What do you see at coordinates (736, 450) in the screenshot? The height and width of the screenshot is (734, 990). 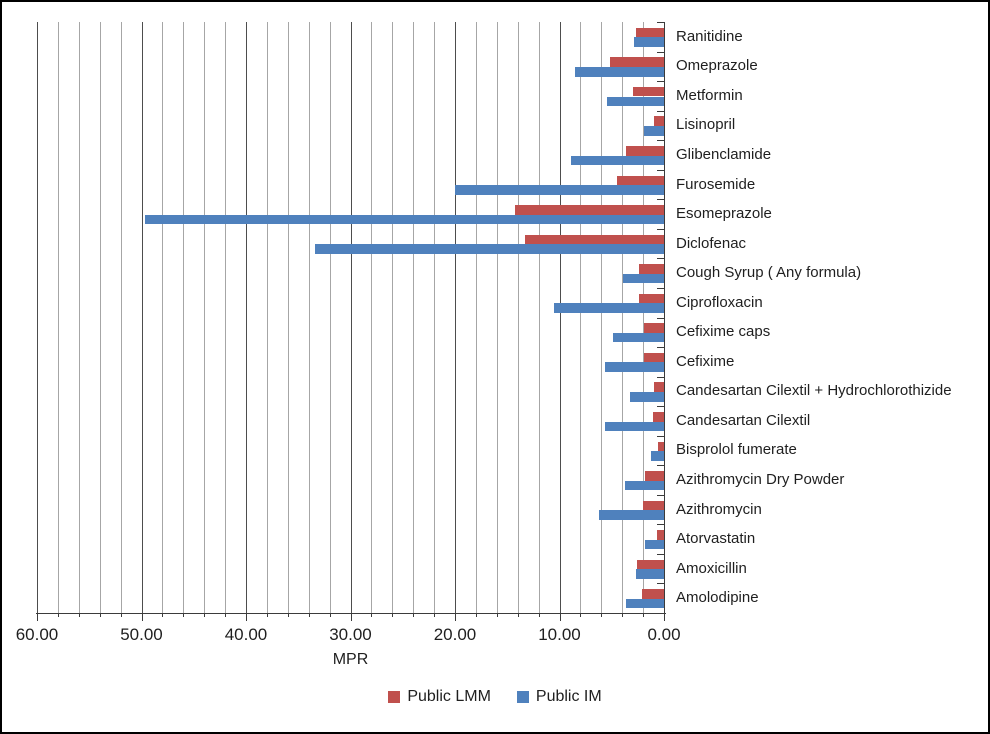 I see `category-label-bisprolol-fumerate: Bisprolol fumerate` at bounding box center [736, 450].